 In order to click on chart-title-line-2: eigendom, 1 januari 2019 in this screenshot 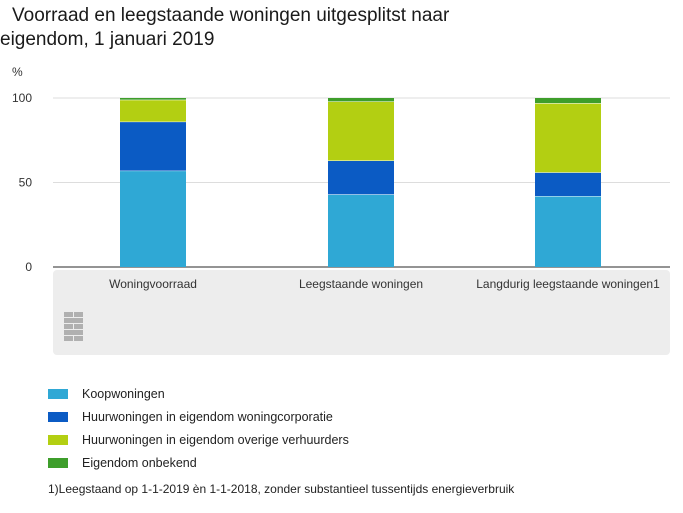, I will do `click(107, 39)`.